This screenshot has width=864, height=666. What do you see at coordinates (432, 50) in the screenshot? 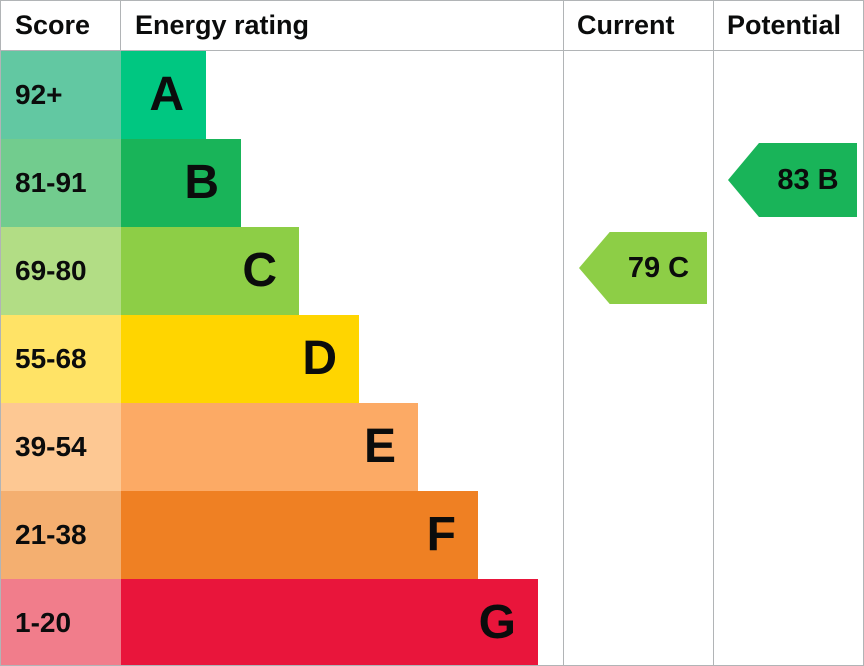
I see `header-underline` at bounding box center [432, 50].